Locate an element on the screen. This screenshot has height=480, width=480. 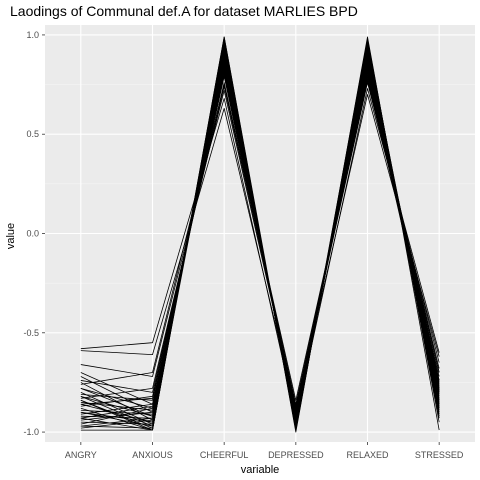
y-tick-label: -0.5 is located at coordinates (31, 333).